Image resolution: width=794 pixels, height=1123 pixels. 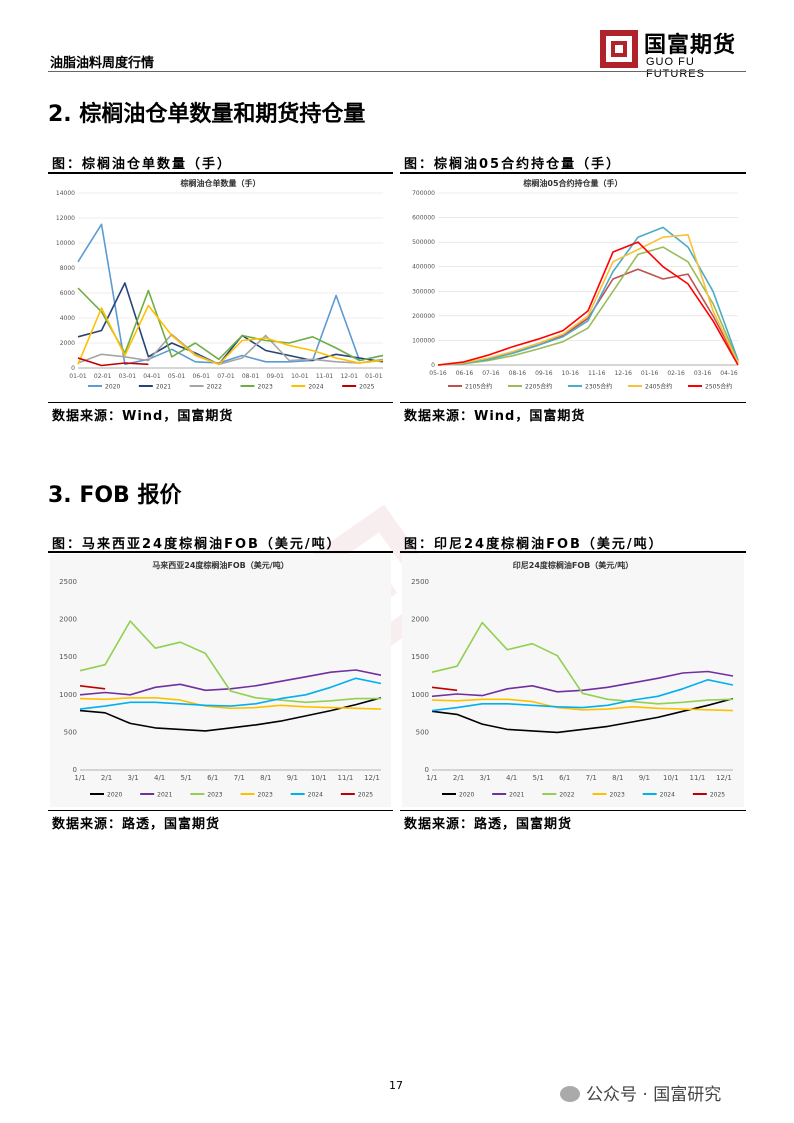 I want to click on y-tick-label: 8000, so click(x=67, y=268).